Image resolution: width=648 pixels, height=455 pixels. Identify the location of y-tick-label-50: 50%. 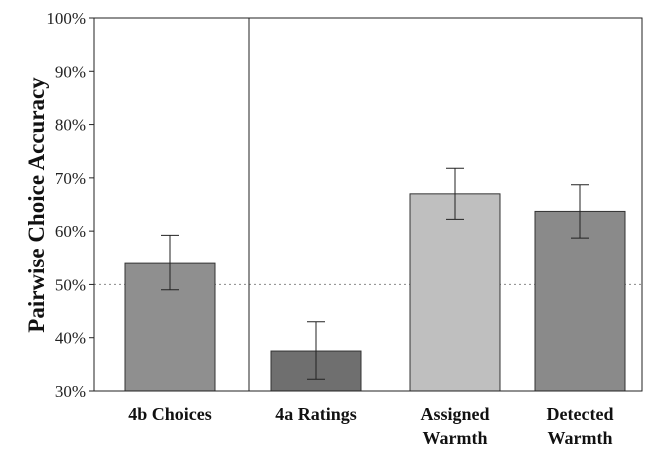
(70, 284).